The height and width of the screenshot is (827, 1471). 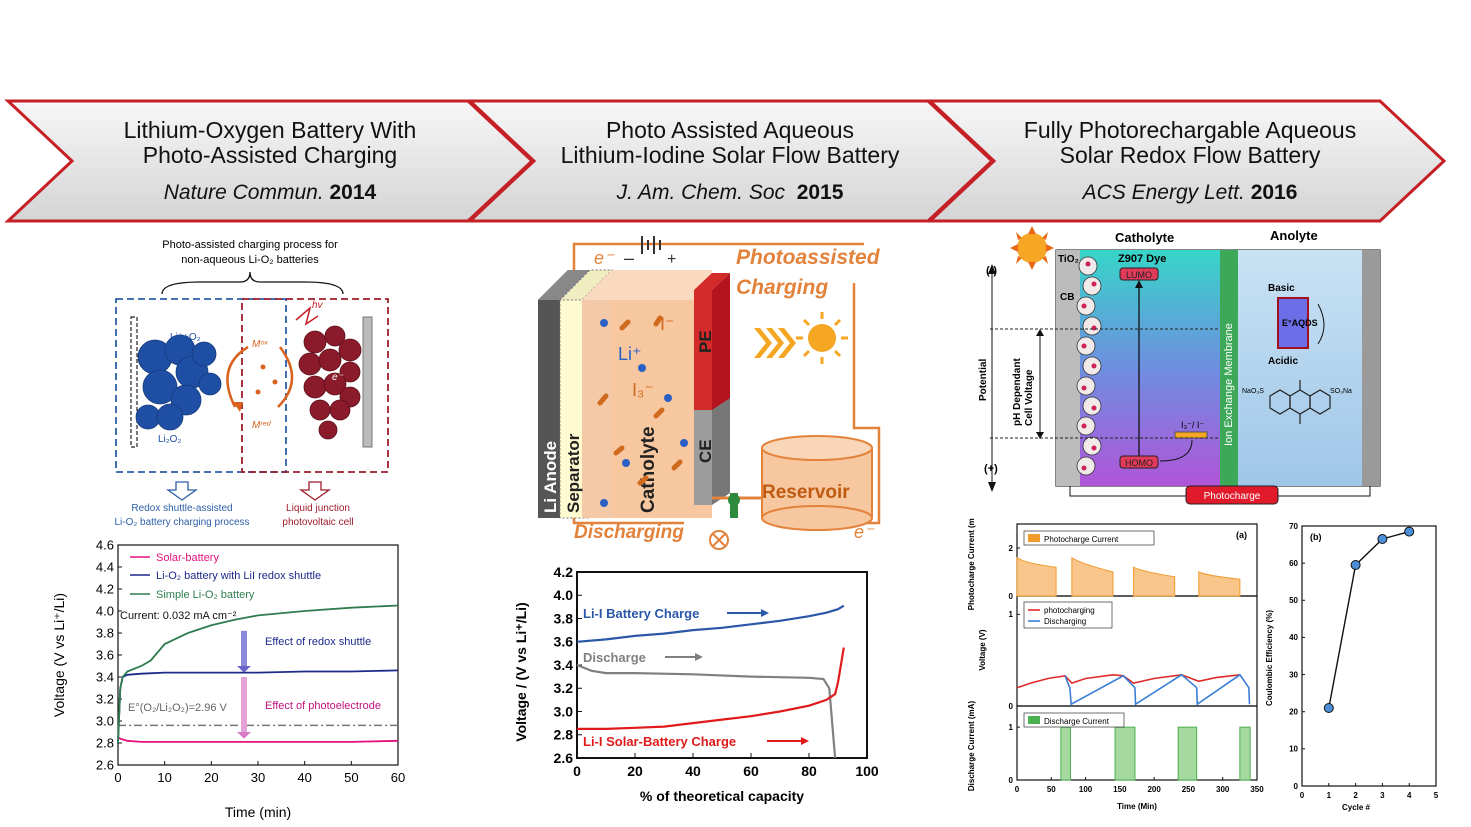 I want to click on banner-year: 2014, so click(x=353, y=192).